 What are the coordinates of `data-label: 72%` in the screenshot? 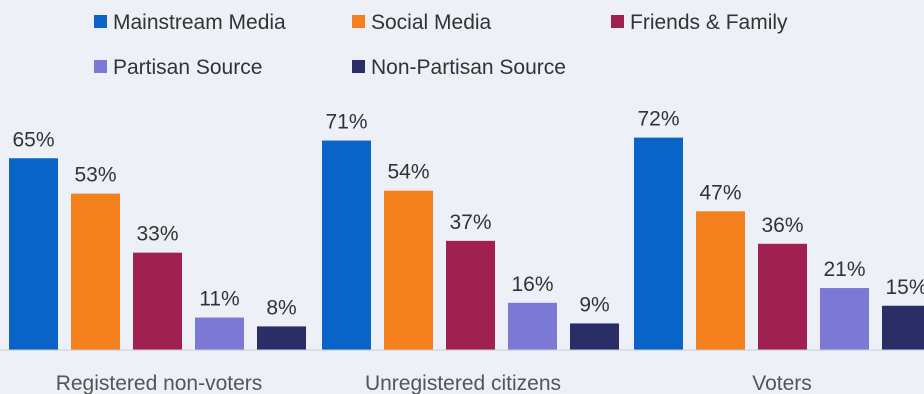 It's located at (658, 119).